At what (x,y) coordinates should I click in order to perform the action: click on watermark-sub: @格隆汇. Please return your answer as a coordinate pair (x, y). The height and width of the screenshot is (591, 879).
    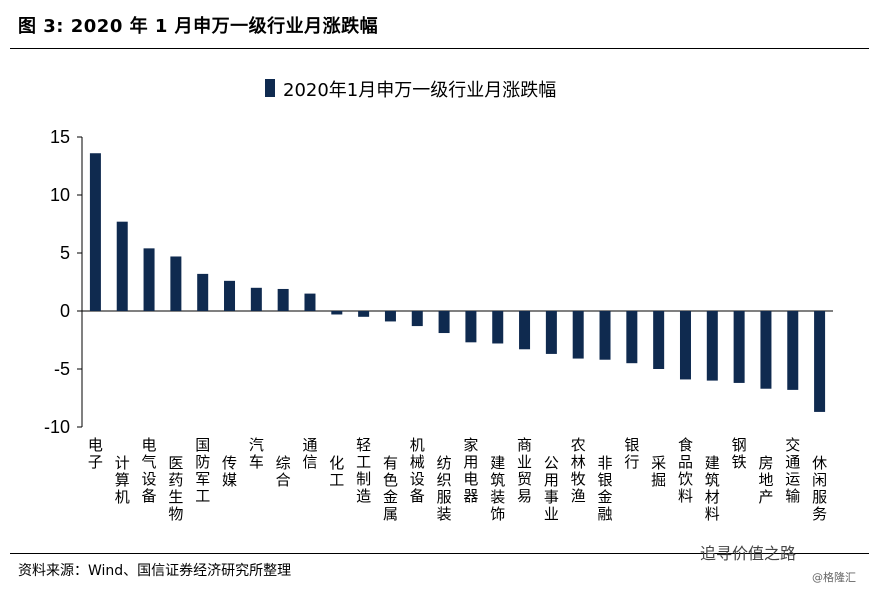
    Looking at the image, I should click on (834, 577).